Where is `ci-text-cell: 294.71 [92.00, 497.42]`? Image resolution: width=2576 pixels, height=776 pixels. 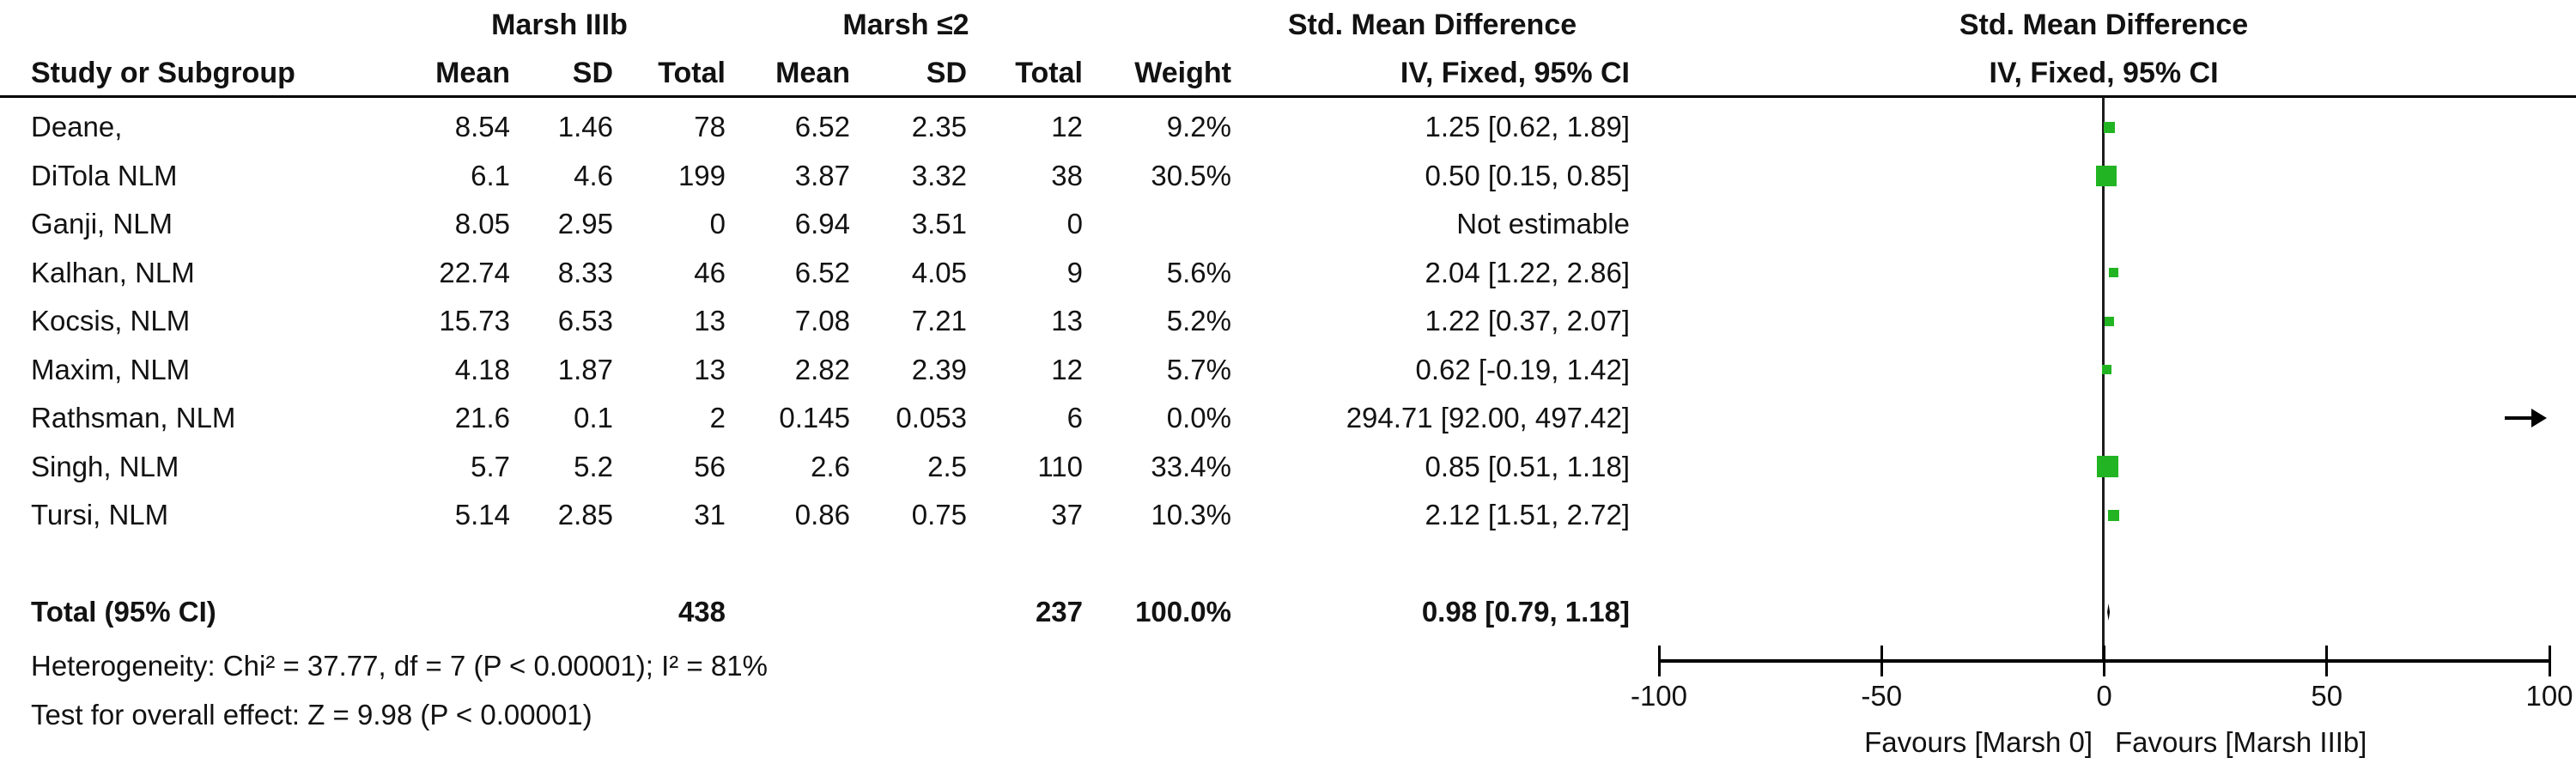 ci-text-cell: 294.71 [92.00, 497.42] is located at coordinates (1488, 417).